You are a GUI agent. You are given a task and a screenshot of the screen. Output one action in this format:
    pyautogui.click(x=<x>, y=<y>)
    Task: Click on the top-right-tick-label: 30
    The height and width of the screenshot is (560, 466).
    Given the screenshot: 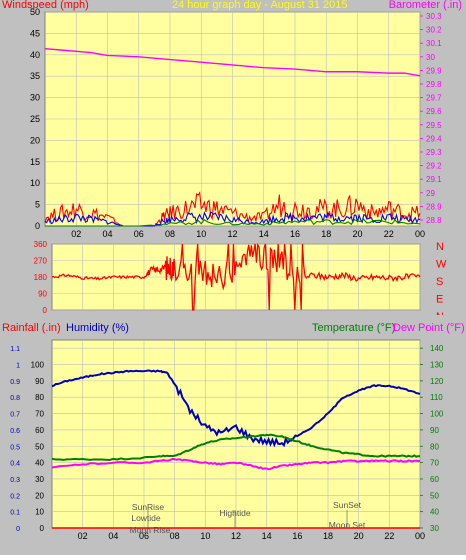 What is the action you would take?
    pyautogui.click(x=430, y=57)
    